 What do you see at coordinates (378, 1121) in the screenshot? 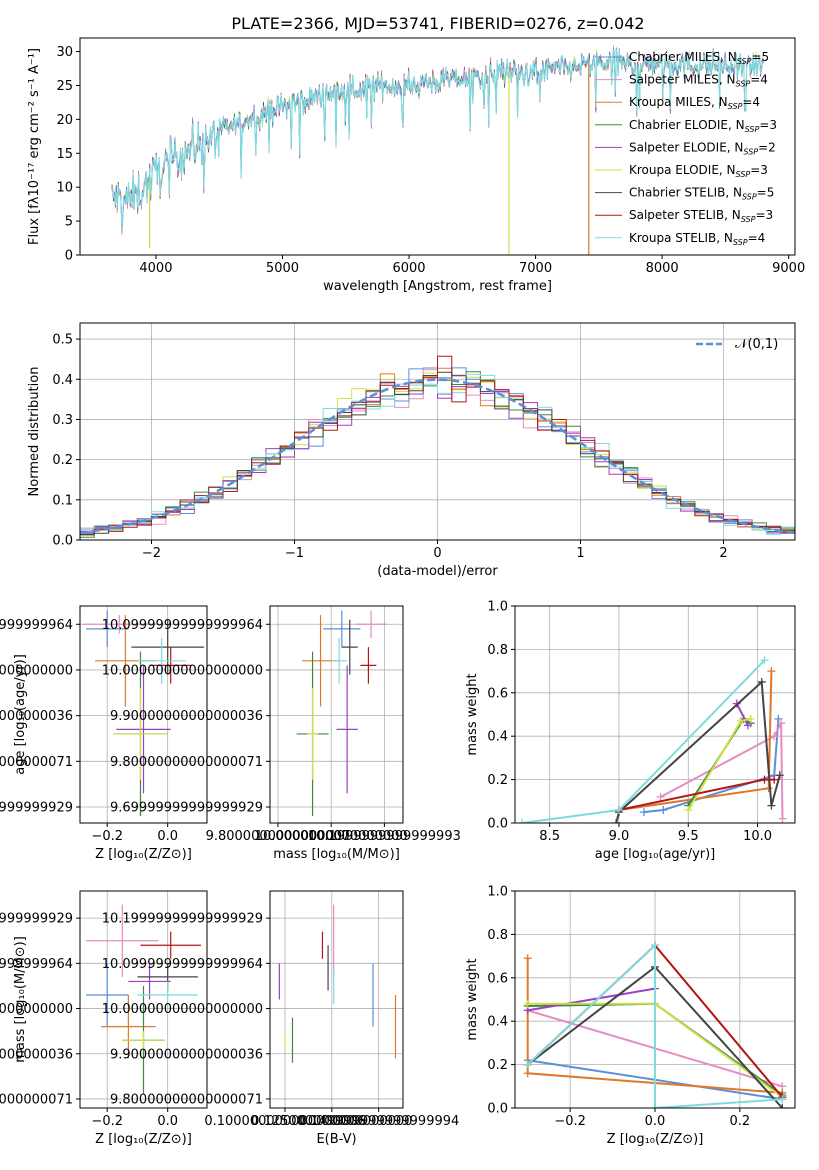
I see `x-tick-label: 0.149999999999999994` at bounding box center [378, 1121].